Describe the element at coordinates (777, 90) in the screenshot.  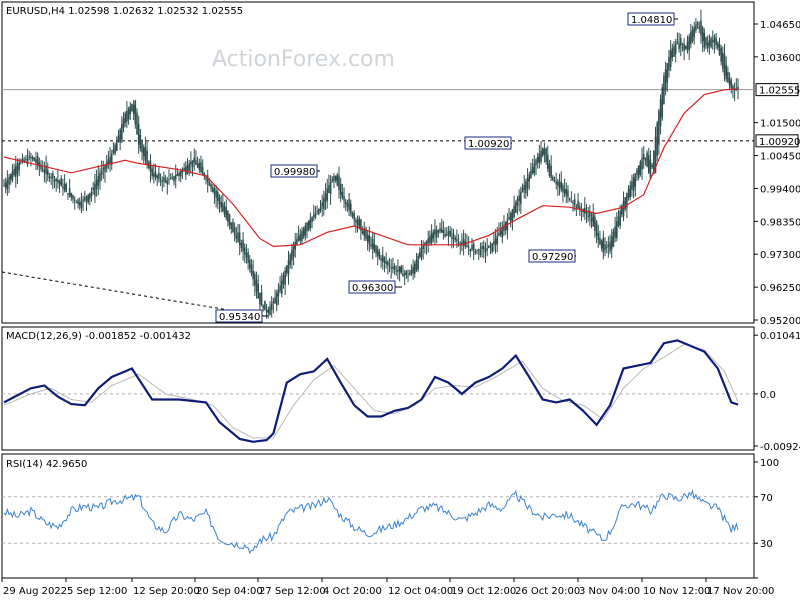
I see `price-tag-box` at that location.